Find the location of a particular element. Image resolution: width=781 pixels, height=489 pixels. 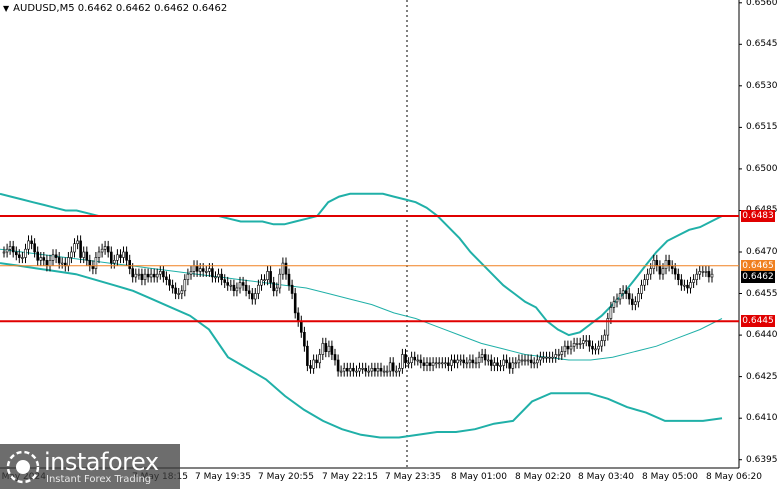

y-tick-label: 0.6455 is located at coordinates (762, 293).